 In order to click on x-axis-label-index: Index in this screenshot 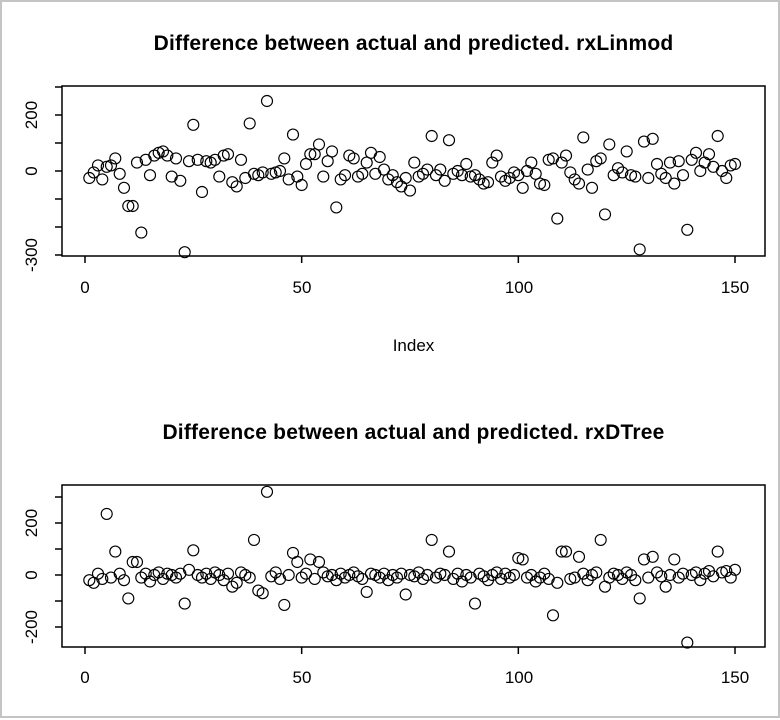, I will do `click(413, 345)`.